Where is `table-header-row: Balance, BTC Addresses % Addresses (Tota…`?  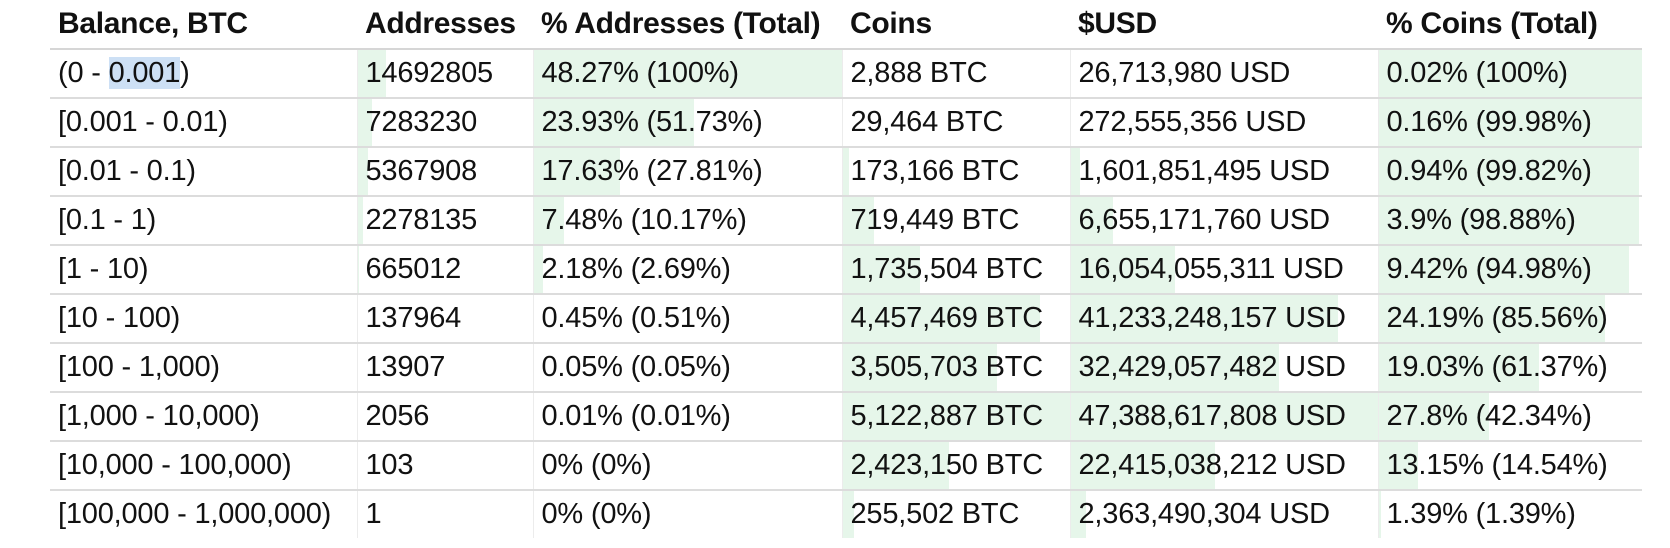
table-header-row: Balance, BTC Addresses % Addresses (Tota… is located at coordinates (846, 25).